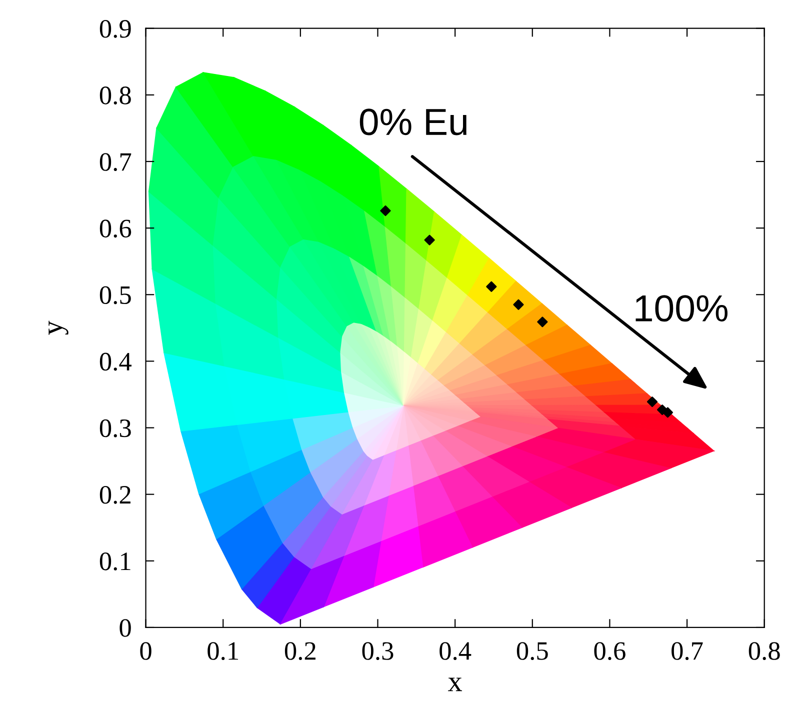 Image resolution: width=788 pixels, height=709 pixels. What do you see at coordinates (115, 95) in the screenshot?
I see `y-tick-label: 0.8` at bounding box center [115, 95].